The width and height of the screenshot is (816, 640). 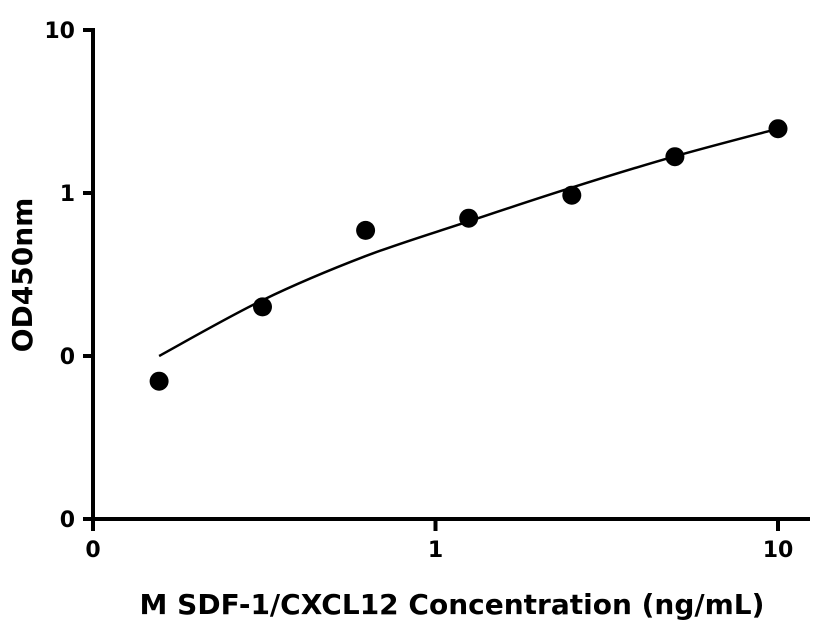 I want to click on y-tick-label: 10, so click(x=59, y=31).